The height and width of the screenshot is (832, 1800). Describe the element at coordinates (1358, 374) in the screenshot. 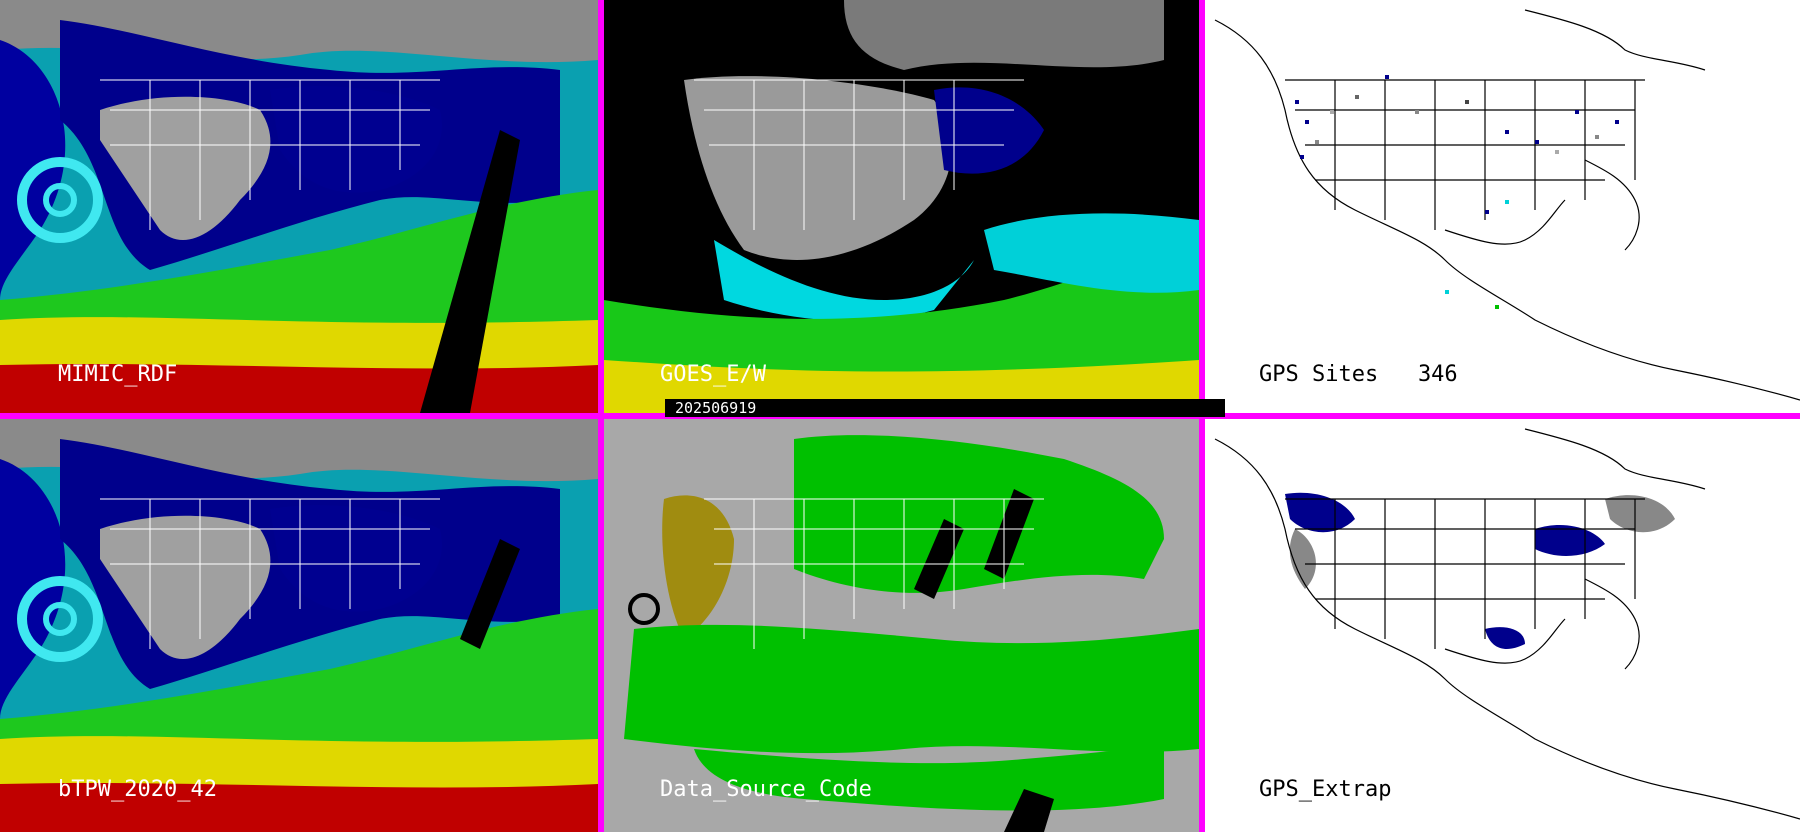

I see `panel-label: GPS Sites 346` at that location.